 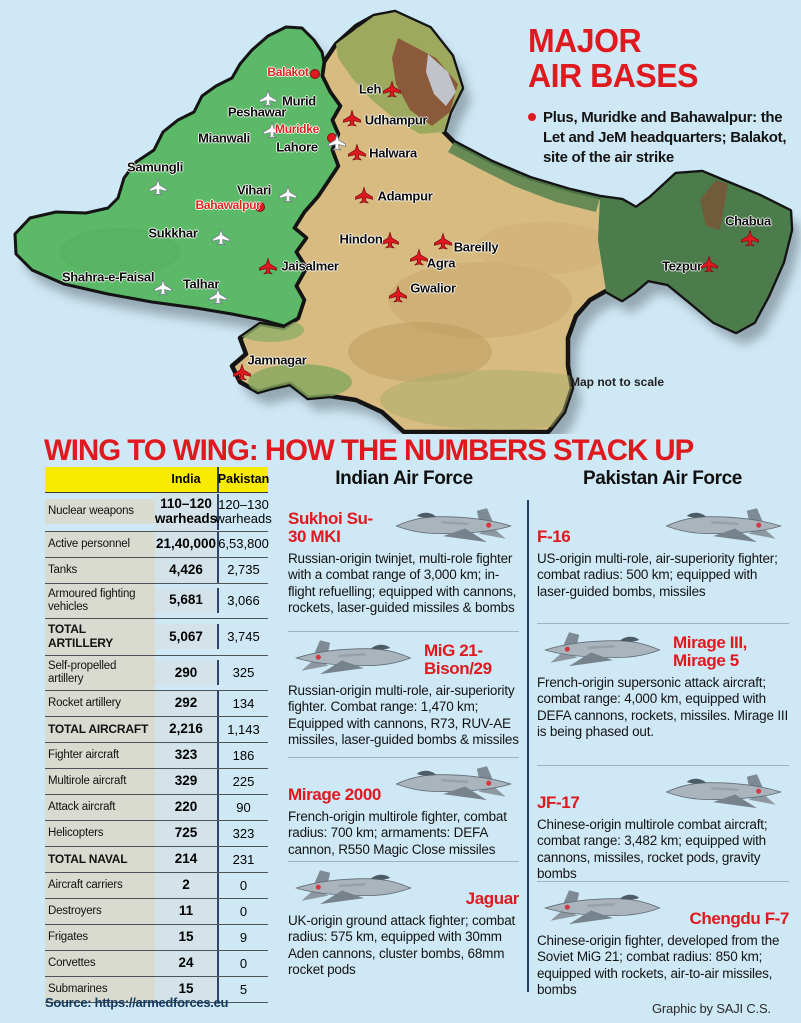 I want to click on aircraft-image, so click(x=454, y=525).